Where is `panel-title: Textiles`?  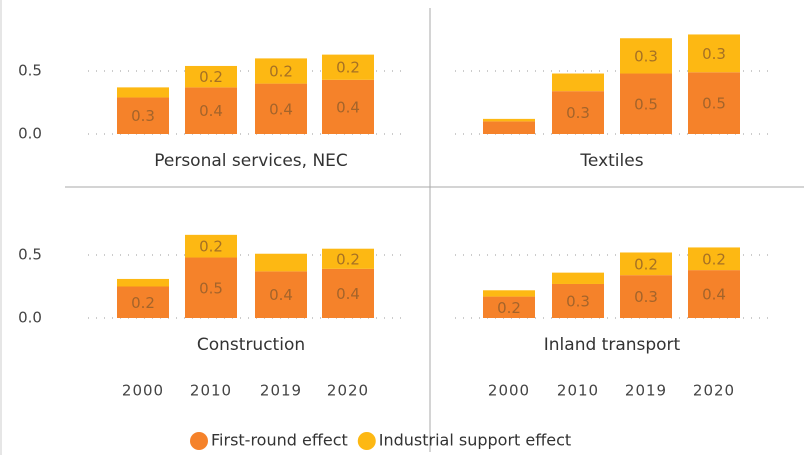 panel-title: Textiles is located at coordinates (611, 161).